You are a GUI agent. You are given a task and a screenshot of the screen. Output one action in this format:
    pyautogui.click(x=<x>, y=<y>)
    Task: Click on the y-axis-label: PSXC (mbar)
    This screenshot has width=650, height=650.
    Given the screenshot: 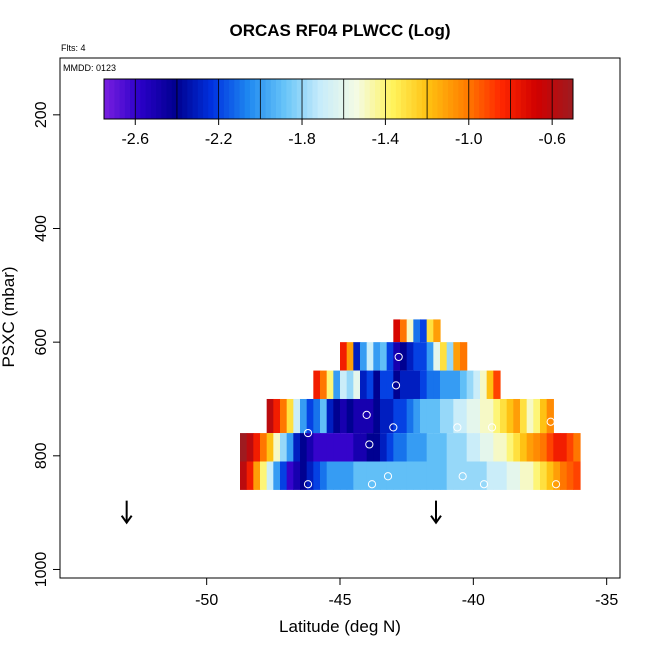 What is the action you would take?
    pyautogui.click(x=9, y=316)
    